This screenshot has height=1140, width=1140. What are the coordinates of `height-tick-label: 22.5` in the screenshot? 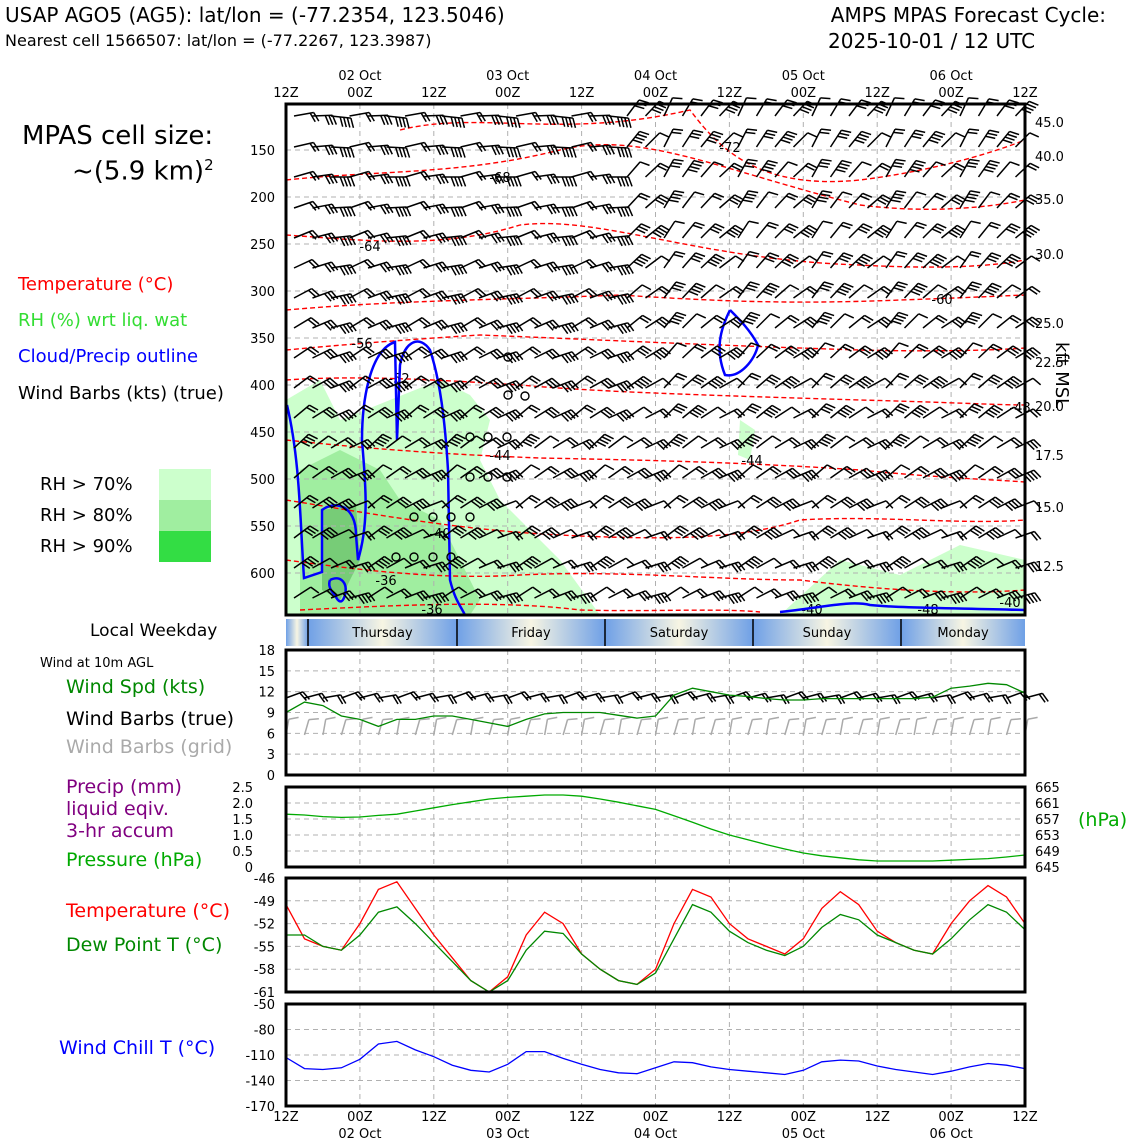 It's located at (1049, 363).